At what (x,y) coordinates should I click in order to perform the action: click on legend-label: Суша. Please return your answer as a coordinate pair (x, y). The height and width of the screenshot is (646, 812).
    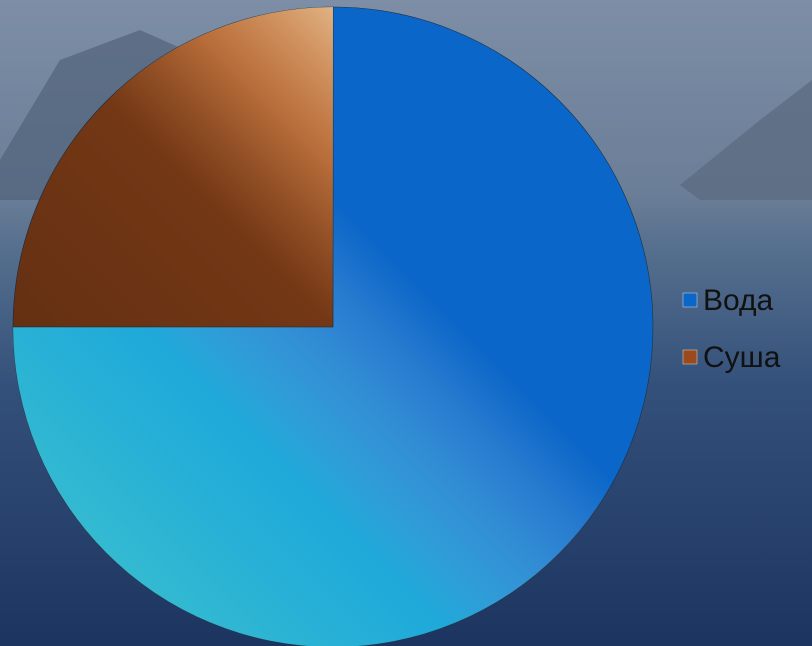
    Looking at the image, I should click on (742, 357).